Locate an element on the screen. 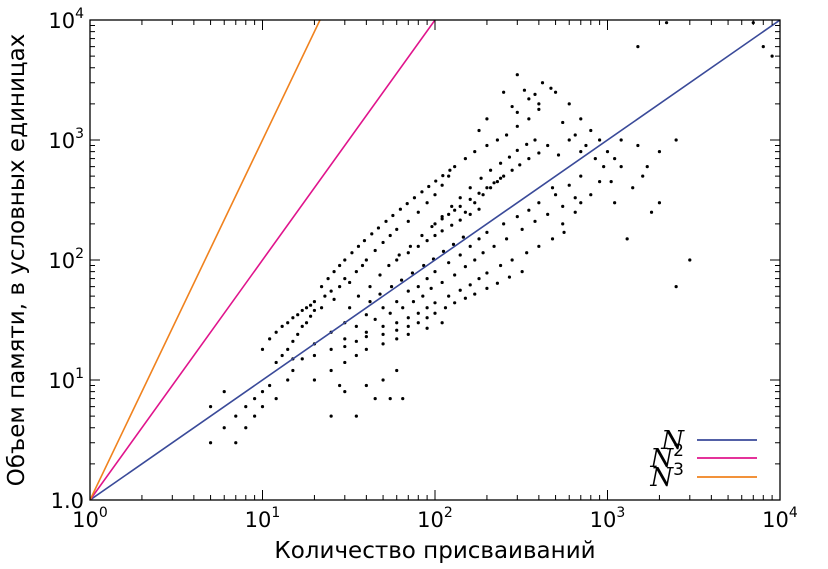 The width and height of the screenshot is (828, 569). y-axis-title: Объем памяти, в условных единицах is located at coordinates (17, 260).